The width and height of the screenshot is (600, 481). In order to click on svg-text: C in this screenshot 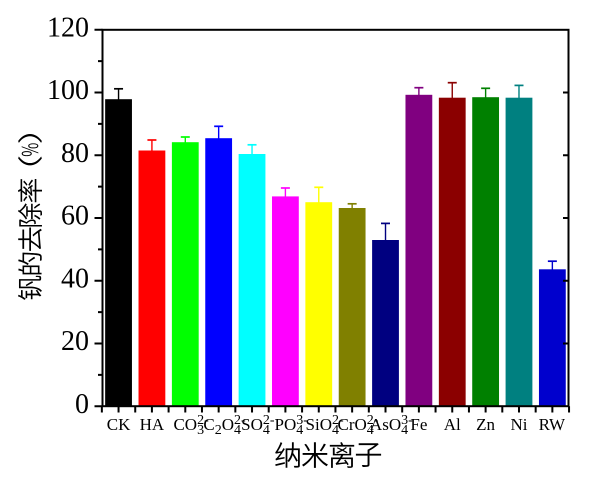, I will do `click(208, 424)`.